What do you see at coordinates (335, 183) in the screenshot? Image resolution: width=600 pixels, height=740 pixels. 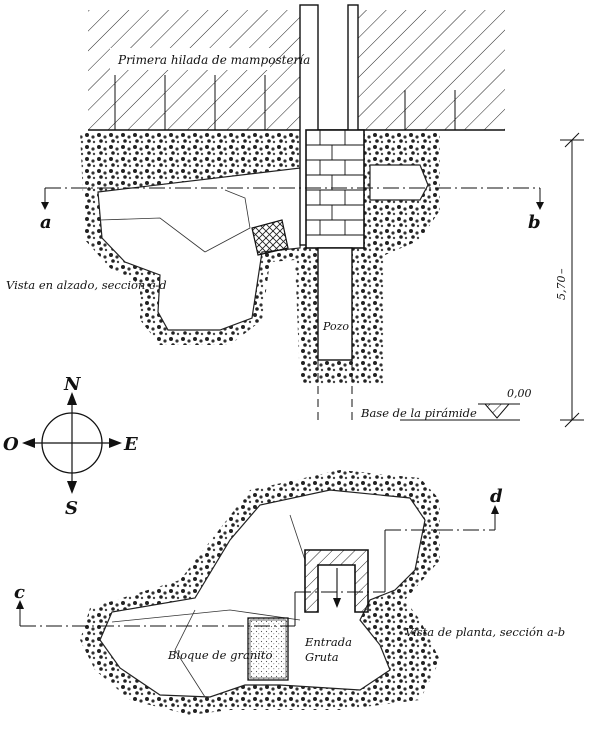 I see `brick-joints` at bounding box center [335, 183].